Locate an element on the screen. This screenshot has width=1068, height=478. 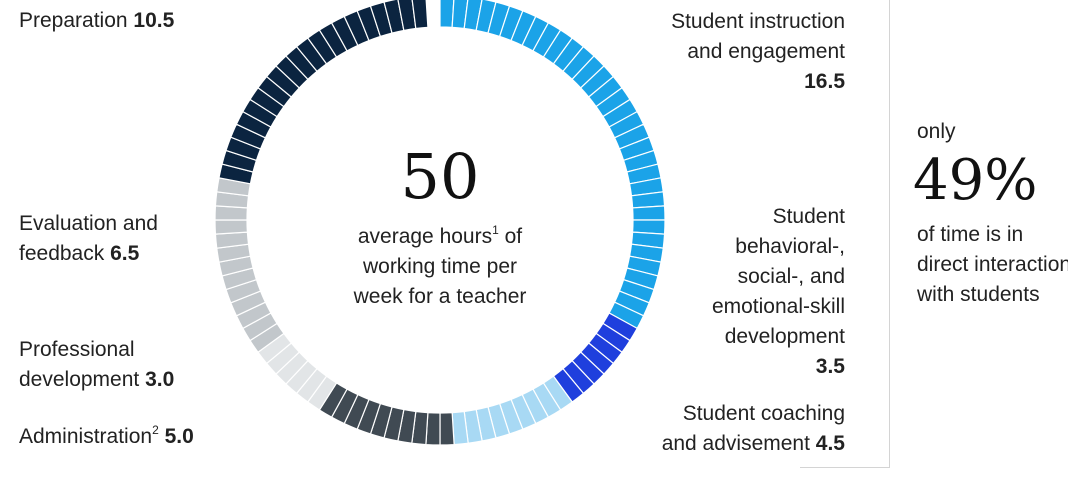
label-preparation-value: 10.5 is located at coordinates (154, 20).